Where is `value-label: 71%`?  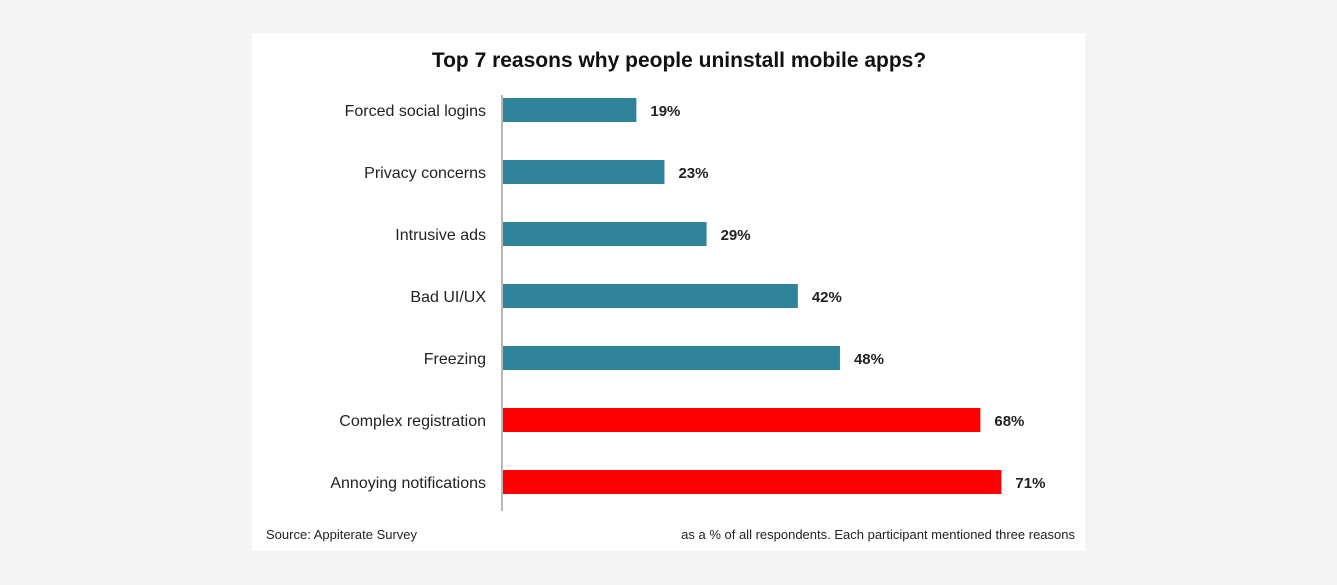 value-label: 71% is located at coordinates (1030, 483).